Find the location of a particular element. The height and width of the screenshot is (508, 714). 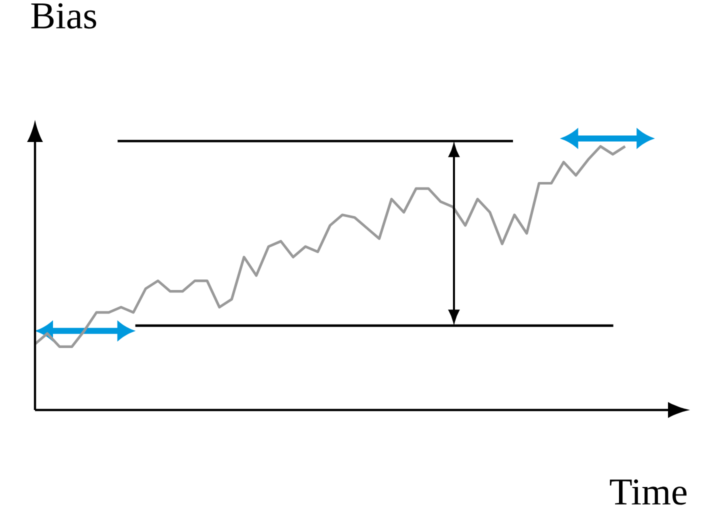

x-axis-title: Time is located at coordinates (648, 492).